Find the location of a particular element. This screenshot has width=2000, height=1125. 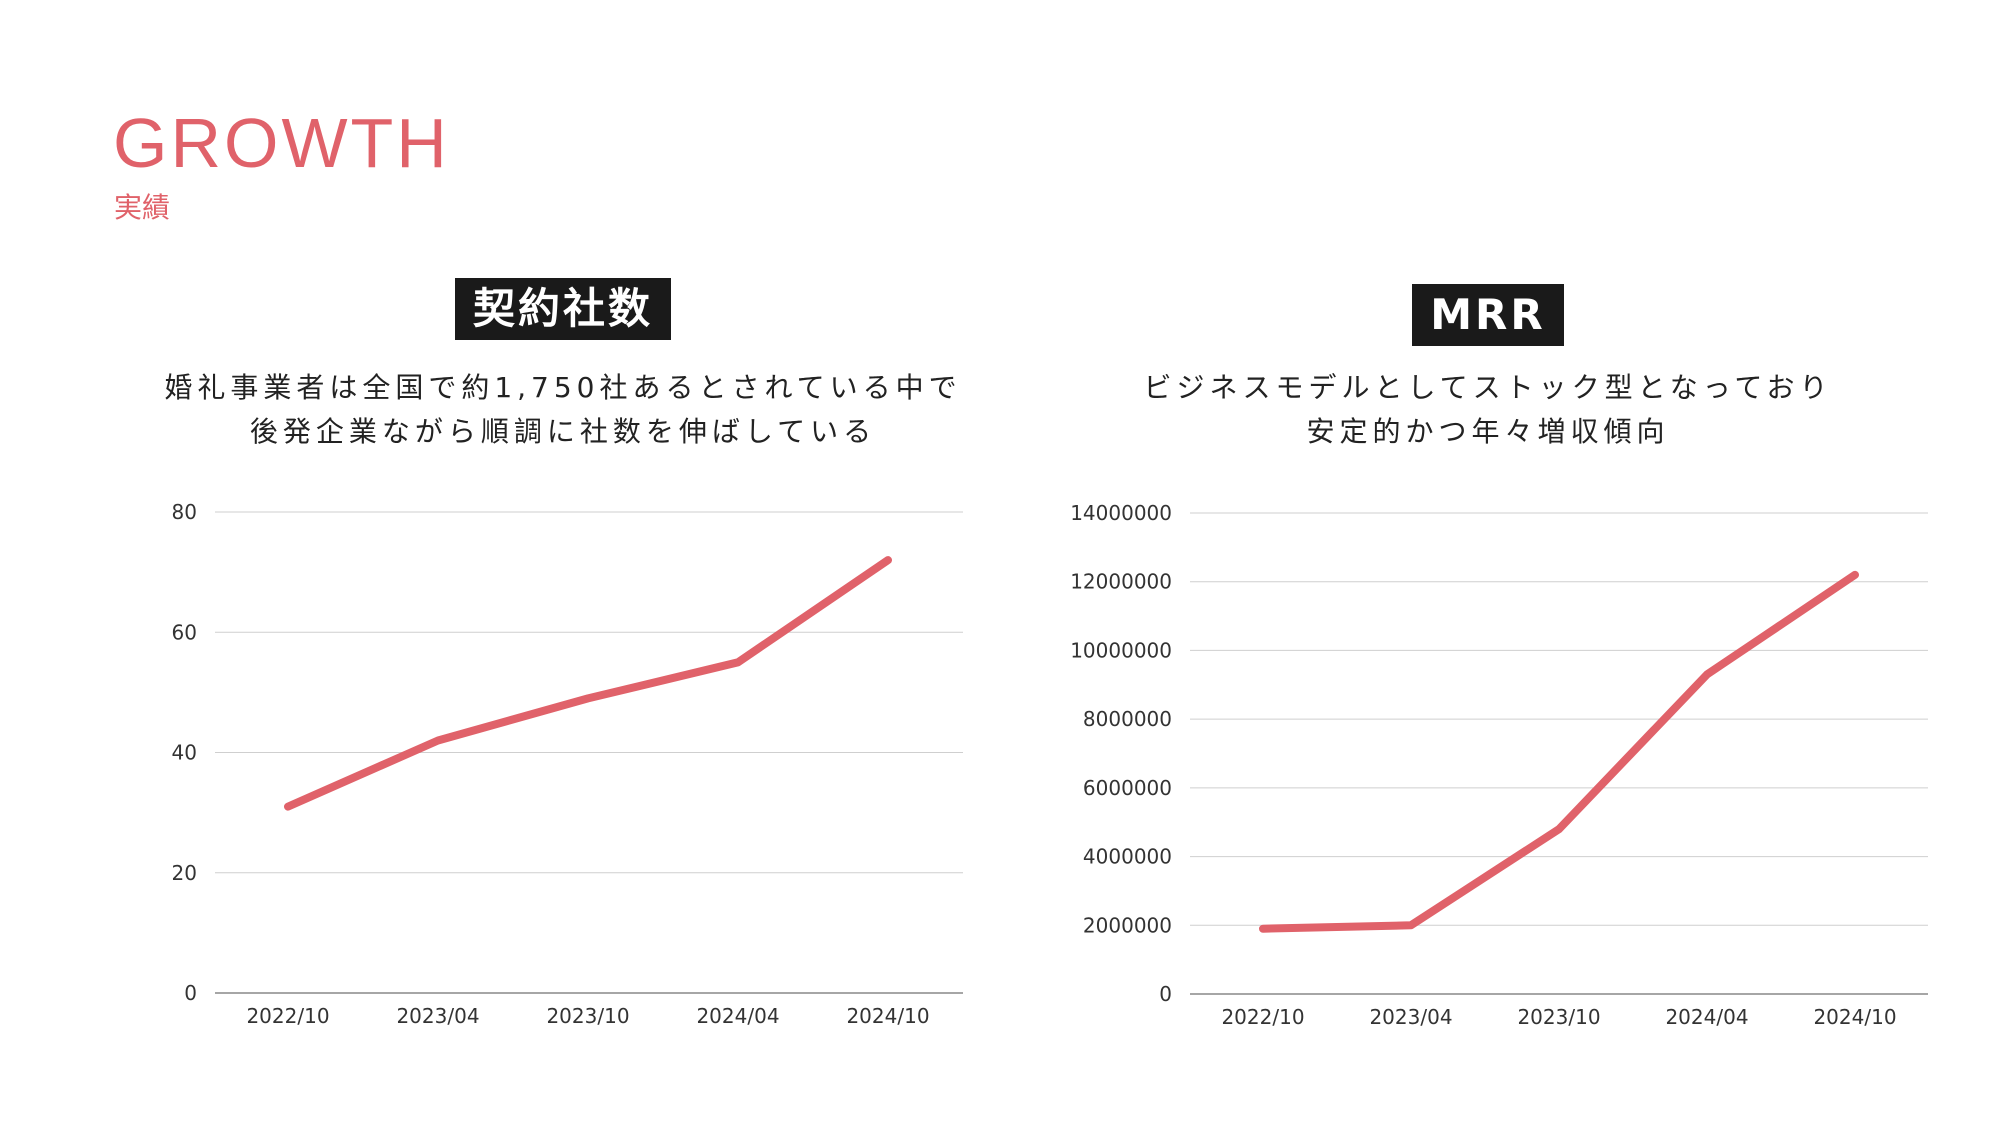

mrr-x-tick-label: 2022/10 is located at coordinates (1262, 1017).